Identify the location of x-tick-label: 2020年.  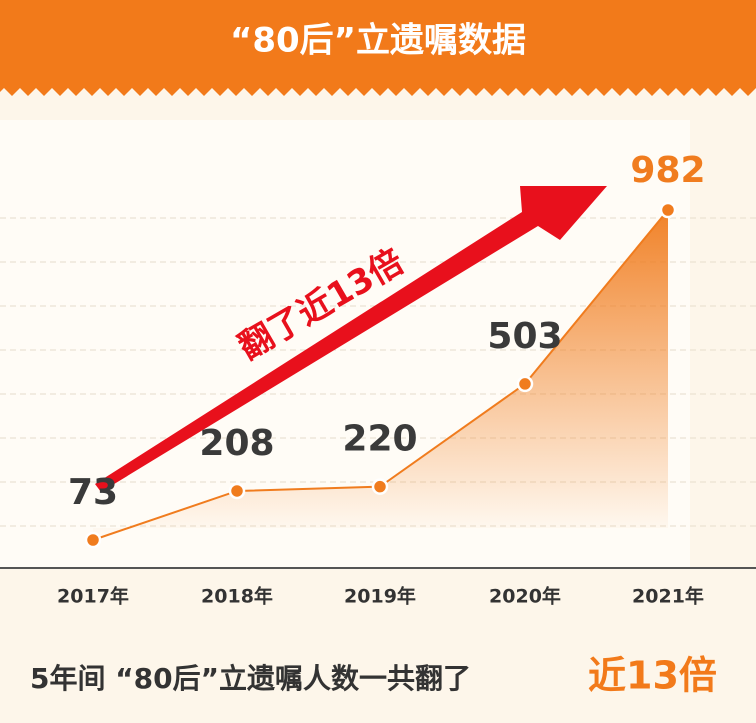
(525, 596).